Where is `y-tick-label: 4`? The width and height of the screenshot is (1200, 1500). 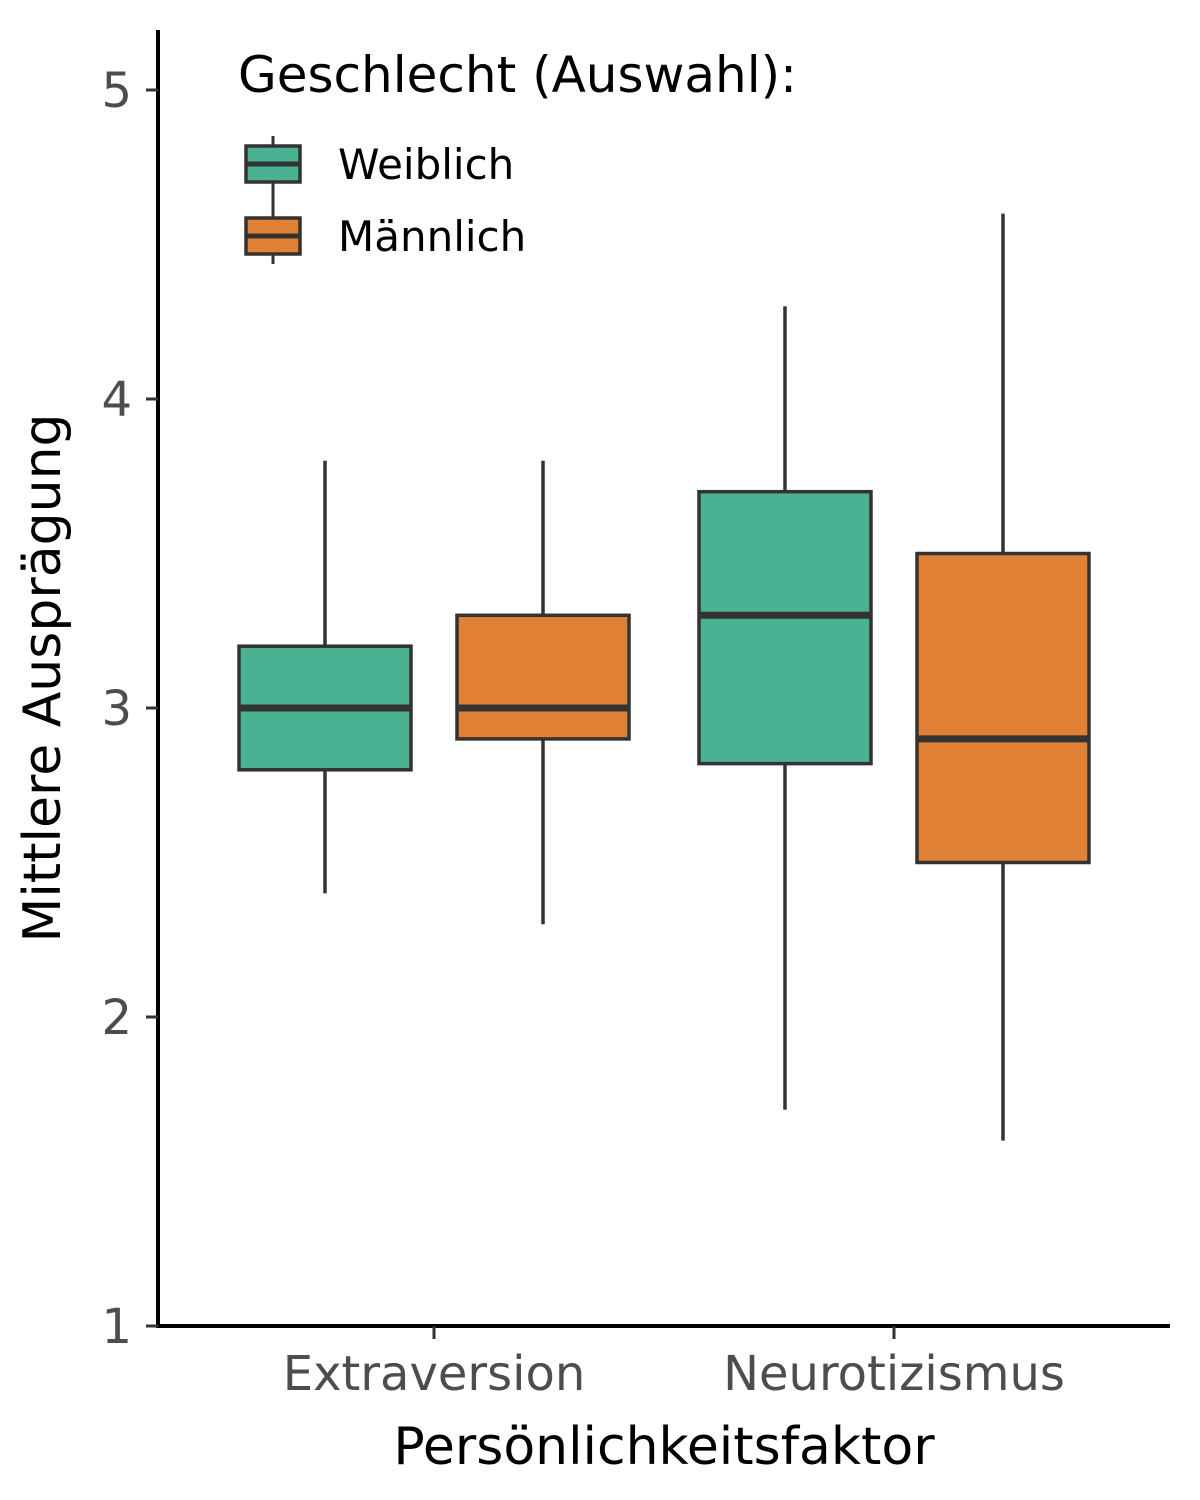
y-tick-label: 4 is located at coordinates (116, 400).